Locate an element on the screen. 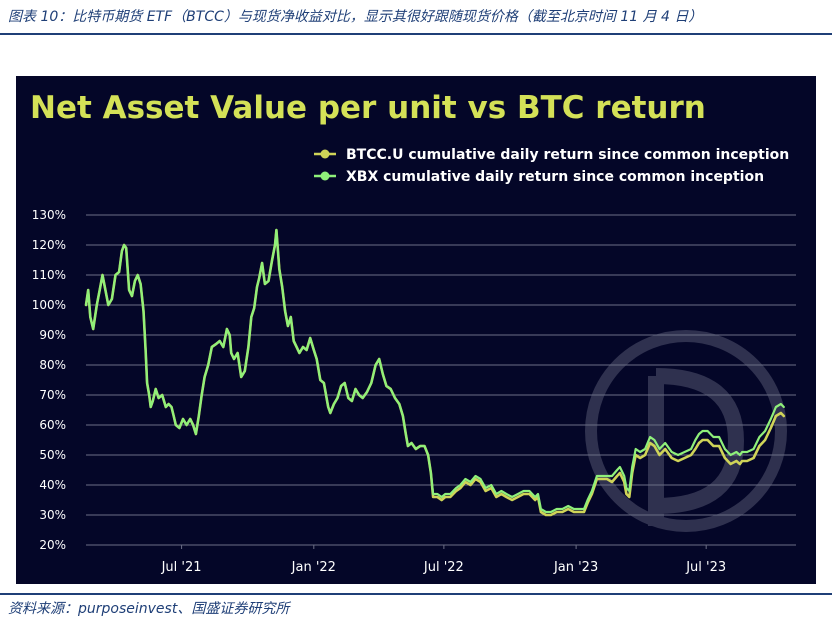 Image resolution: width=832 pixels, height=629 pixels. y-tick-label: 110% is located at coordinates (49, 275).